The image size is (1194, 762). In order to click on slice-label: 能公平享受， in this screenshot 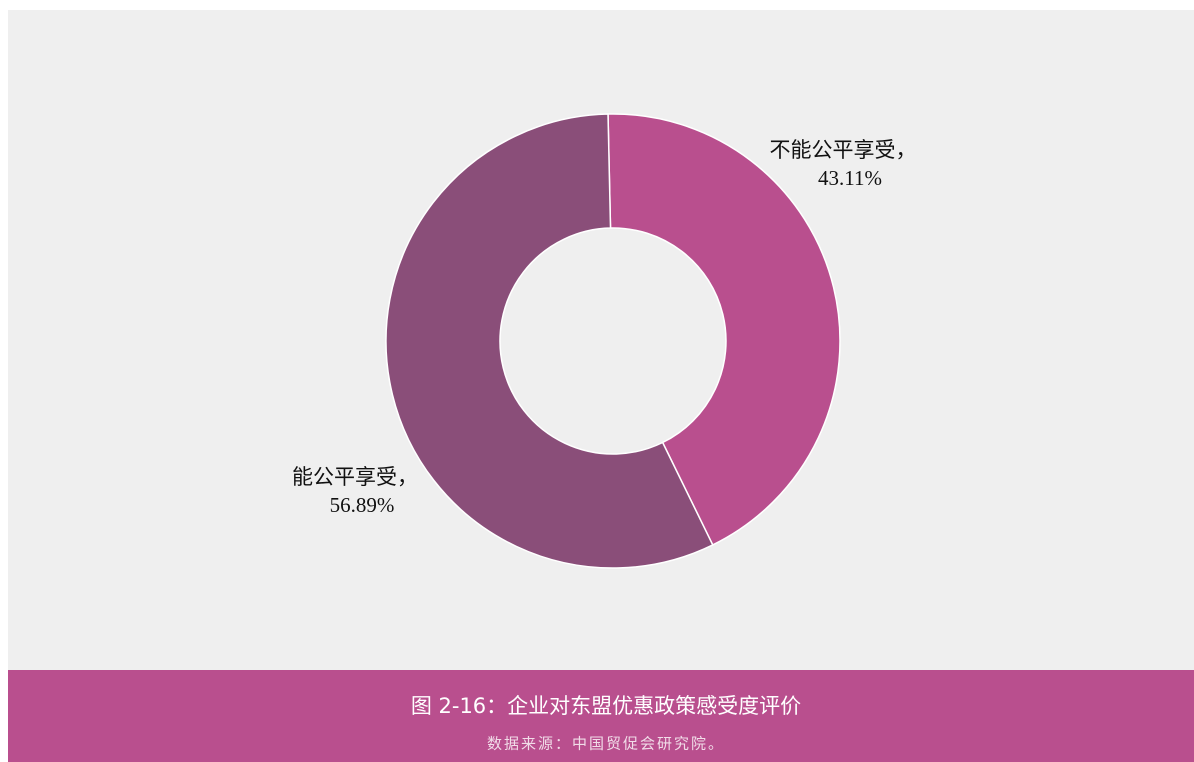, I will do `click(355, 477)`.